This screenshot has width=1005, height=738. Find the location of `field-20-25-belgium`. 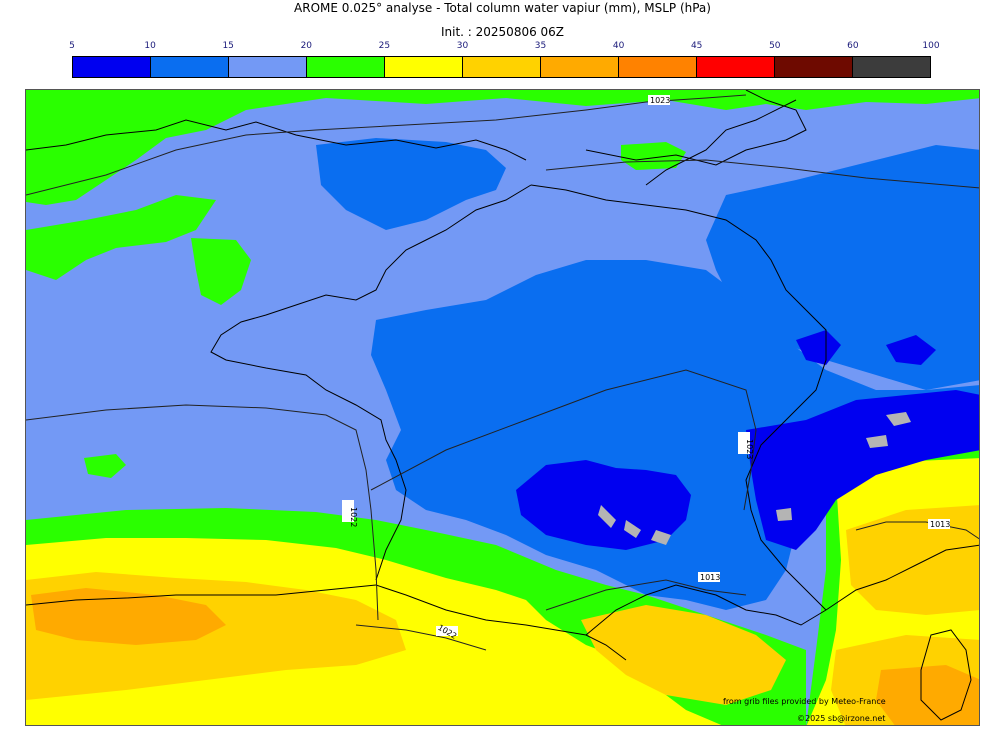

field-20-25-belgium is located at coordinates (653, 156).